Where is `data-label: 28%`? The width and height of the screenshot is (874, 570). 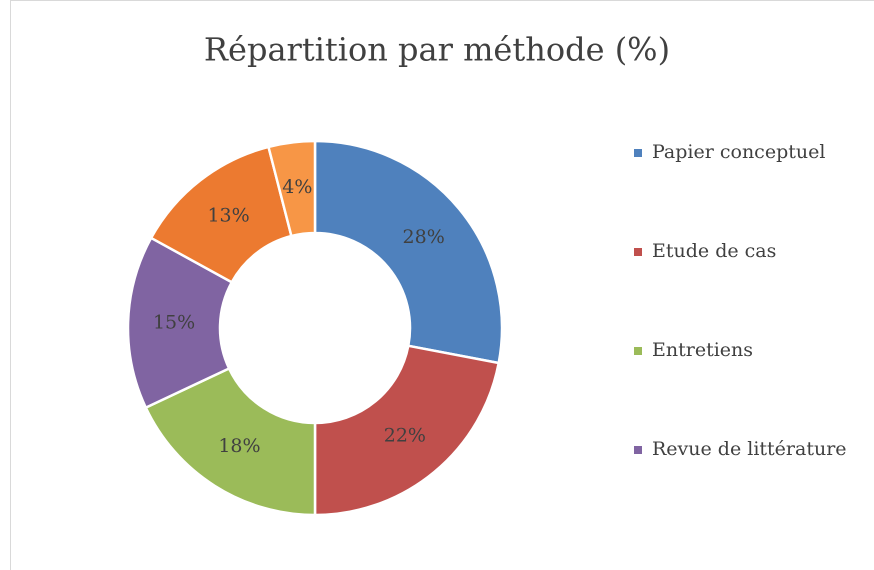
data-label: 28% is located at coordinates (424, 237).